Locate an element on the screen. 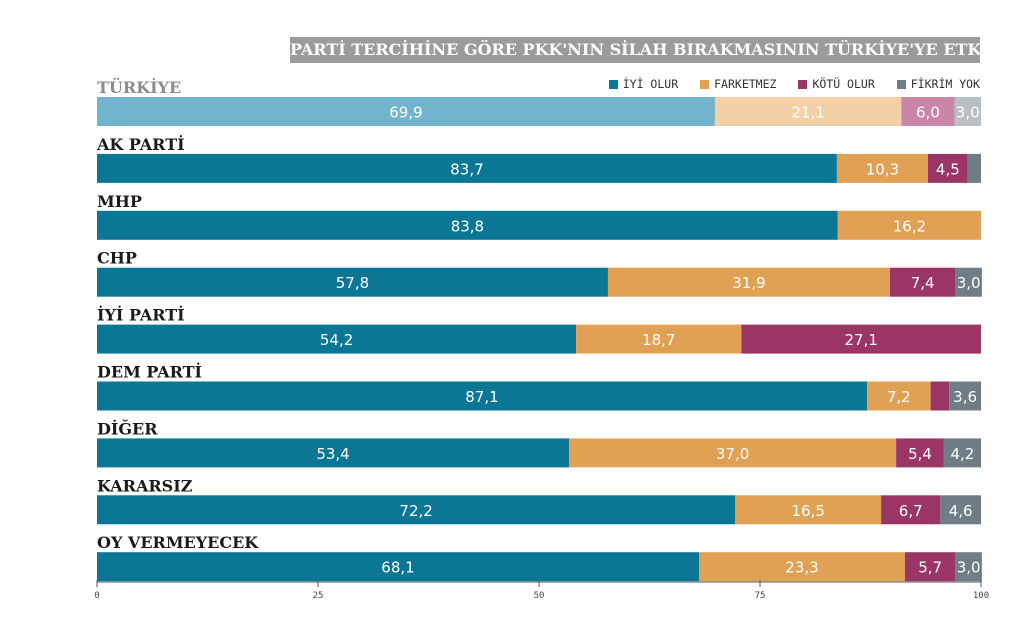 Image resolution: width=1034 pixels, height=629 pixels. x-tick-label: 75 is located at coordinates (760, 596).